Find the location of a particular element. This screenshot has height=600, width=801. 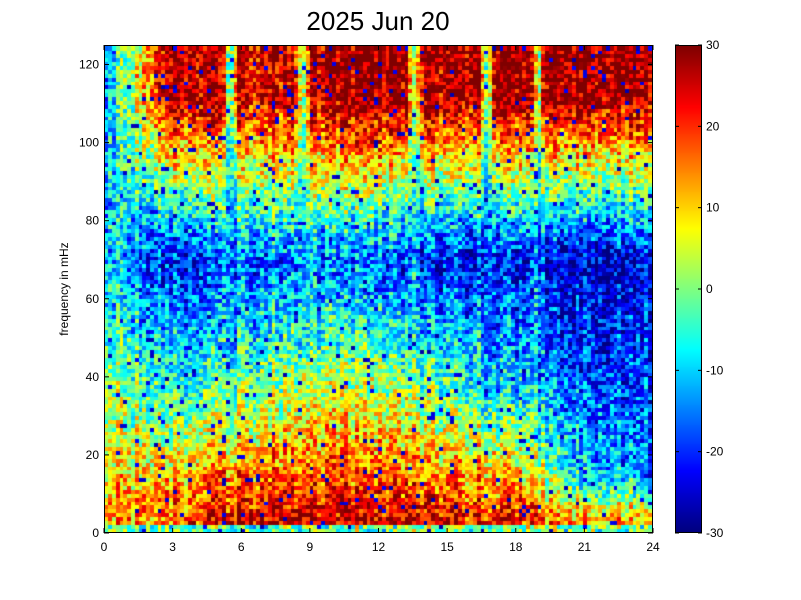

y-tick-label: 20 is located at coordinates (93, 455).